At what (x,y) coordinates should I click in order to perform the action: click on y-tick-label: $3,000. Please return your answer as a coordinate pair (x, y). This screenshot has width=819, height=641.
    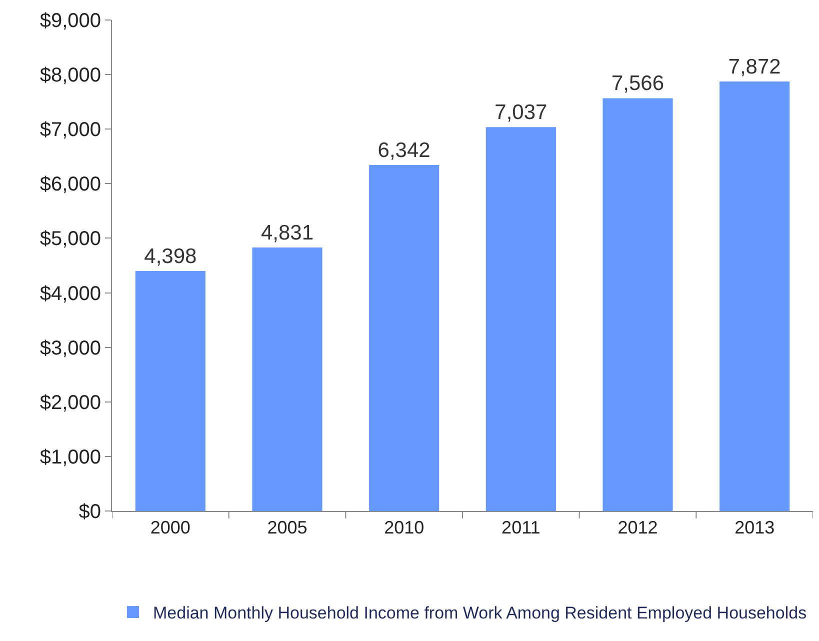
    Looking at the image, I should click on (70, 348).